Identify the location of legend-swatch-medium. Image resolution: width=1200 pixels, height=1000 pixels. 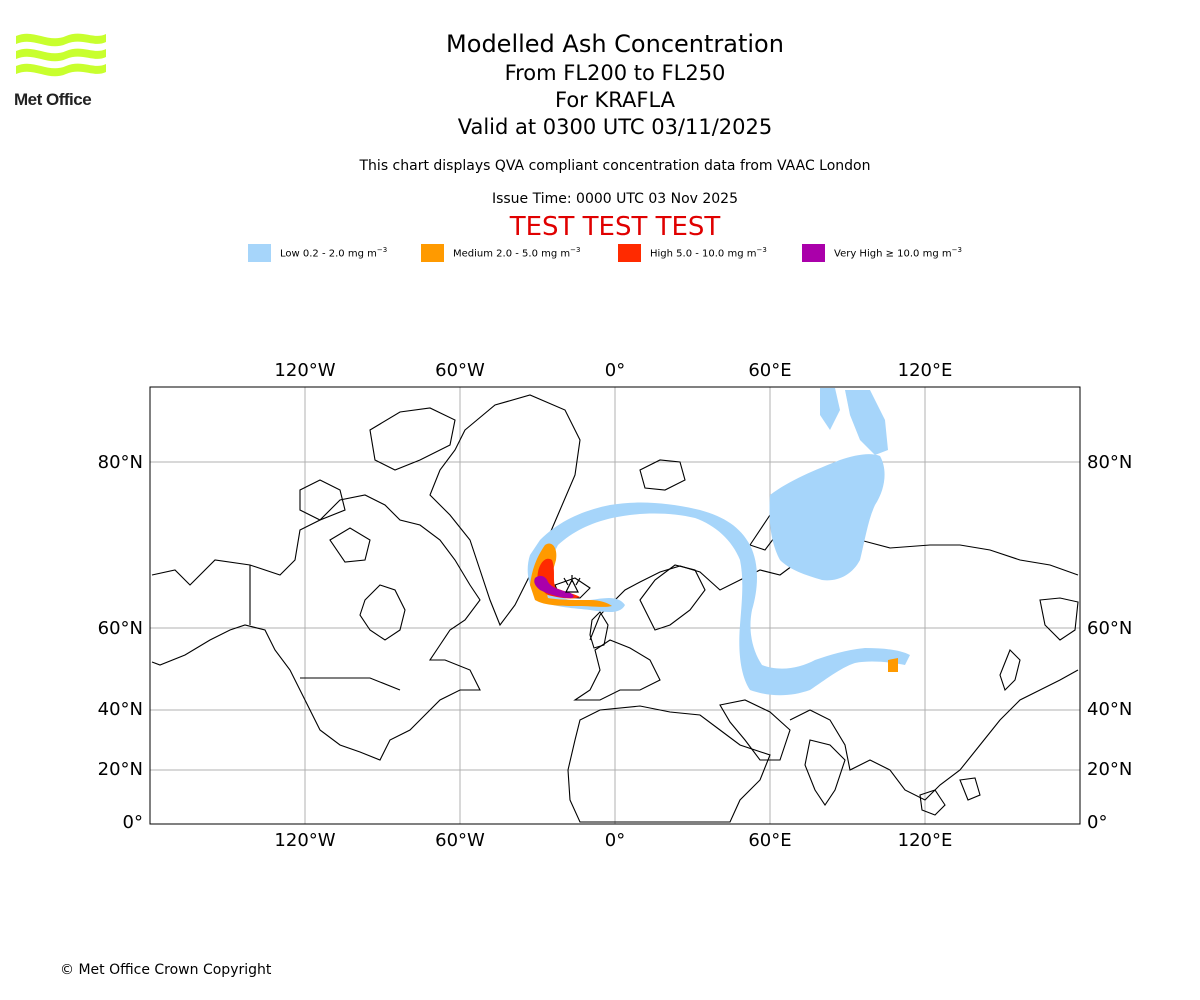
(432, 253).